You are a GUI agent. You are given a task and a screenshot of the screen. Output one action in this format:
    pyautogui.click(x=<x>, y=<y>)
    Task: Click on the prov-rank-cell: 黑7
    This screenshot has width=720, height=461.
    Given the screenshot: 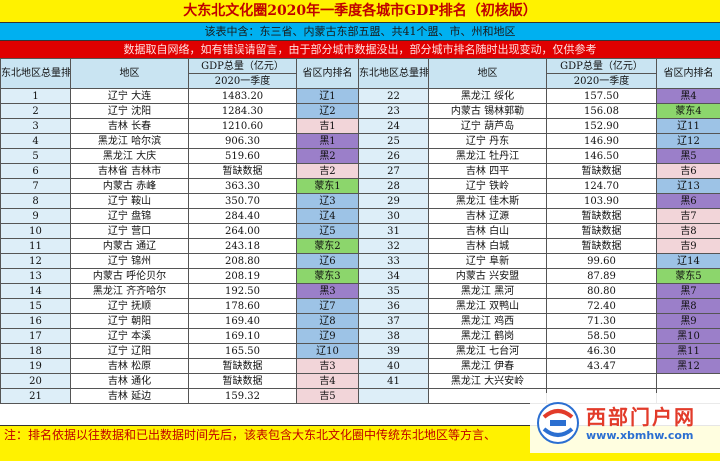 What is the action you would take?
    pyautogui.click(x=688, y=291)
    